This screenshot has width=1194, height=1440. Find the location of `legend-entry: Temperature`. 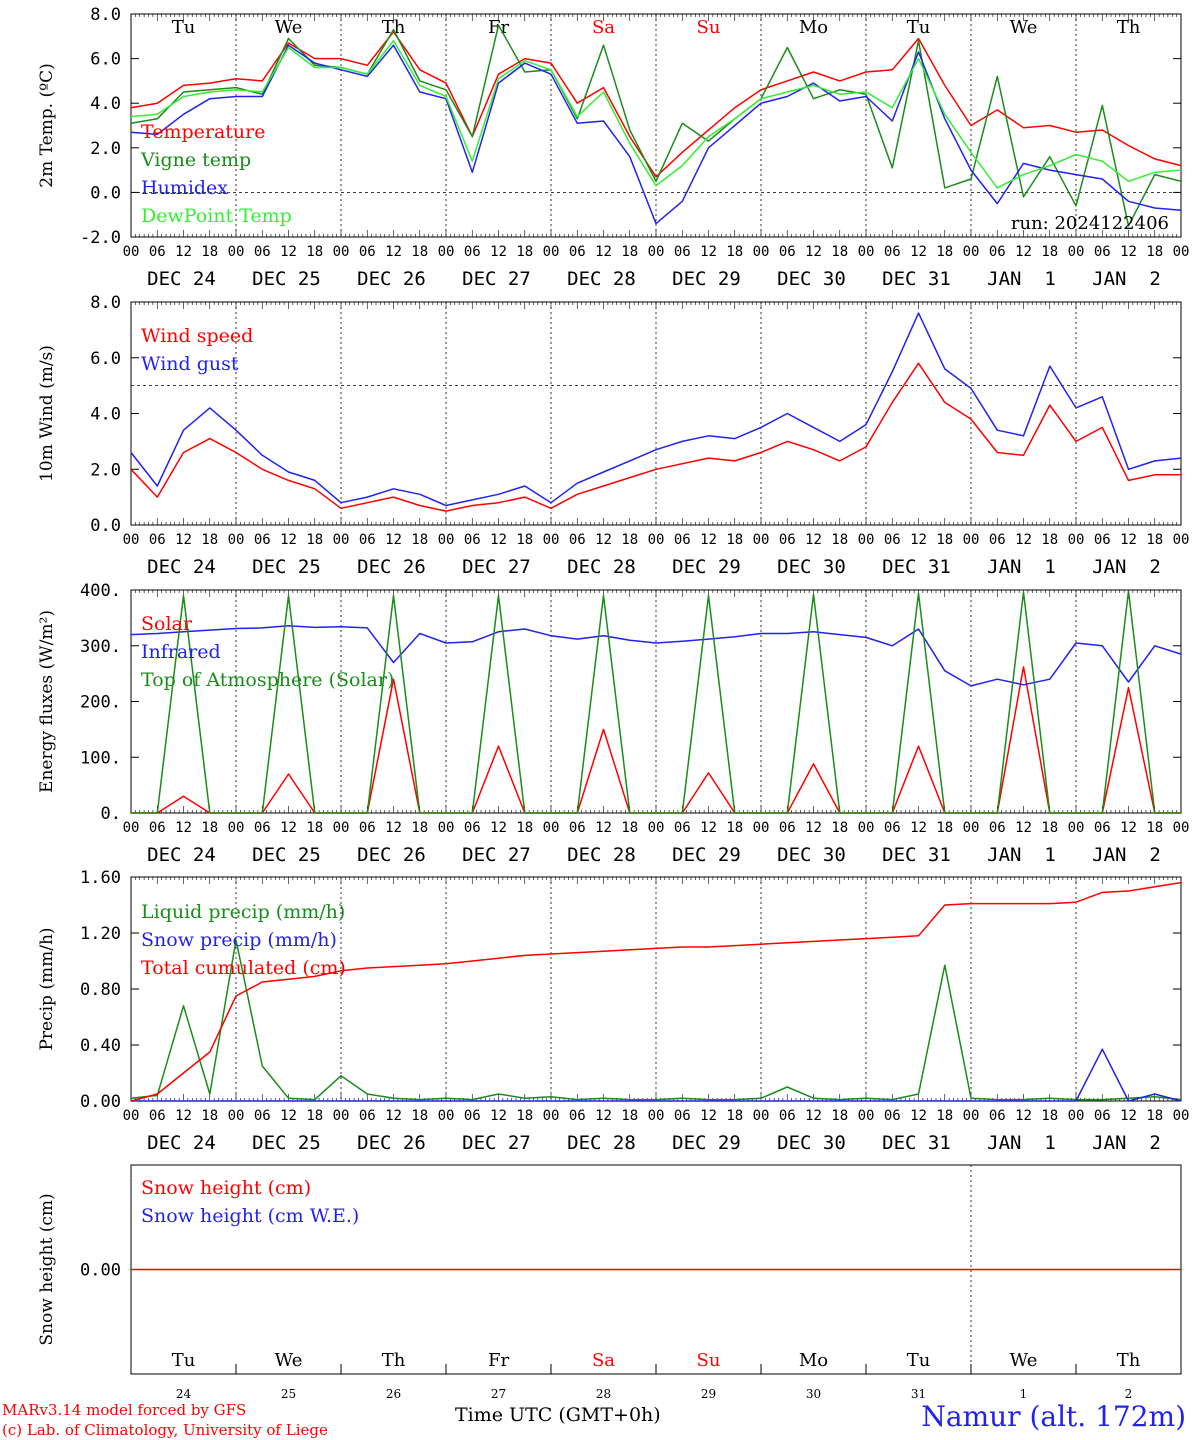

legend-entry: Temperature is located at coordinates (203, 132).